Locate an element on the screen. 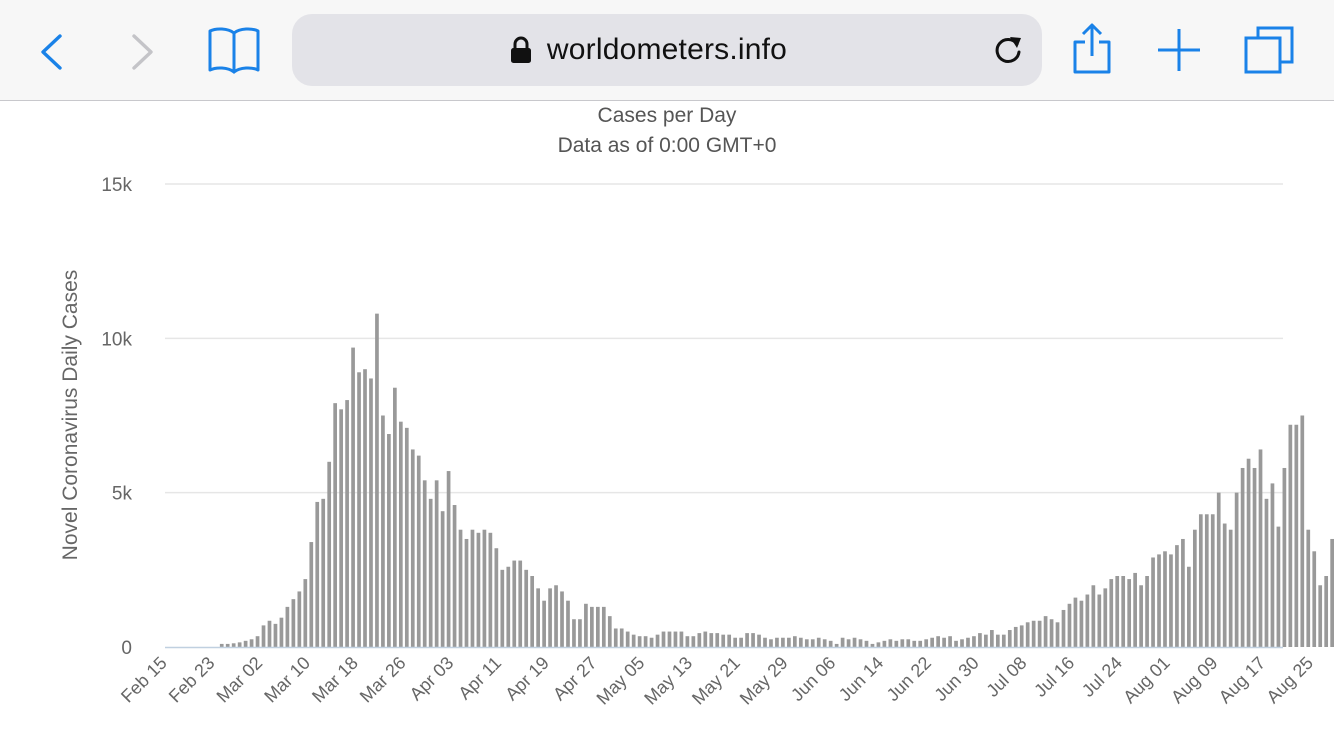 This screenshot has width=1334, height=750. chart-subtitle: Data as of 0:00 GMT+0 is located at coordinates (667, 145).